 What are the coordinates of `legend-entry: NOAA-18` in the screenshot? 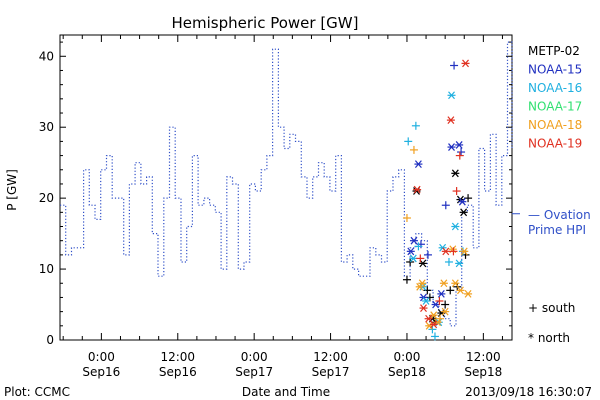 It's located at (555, 125).